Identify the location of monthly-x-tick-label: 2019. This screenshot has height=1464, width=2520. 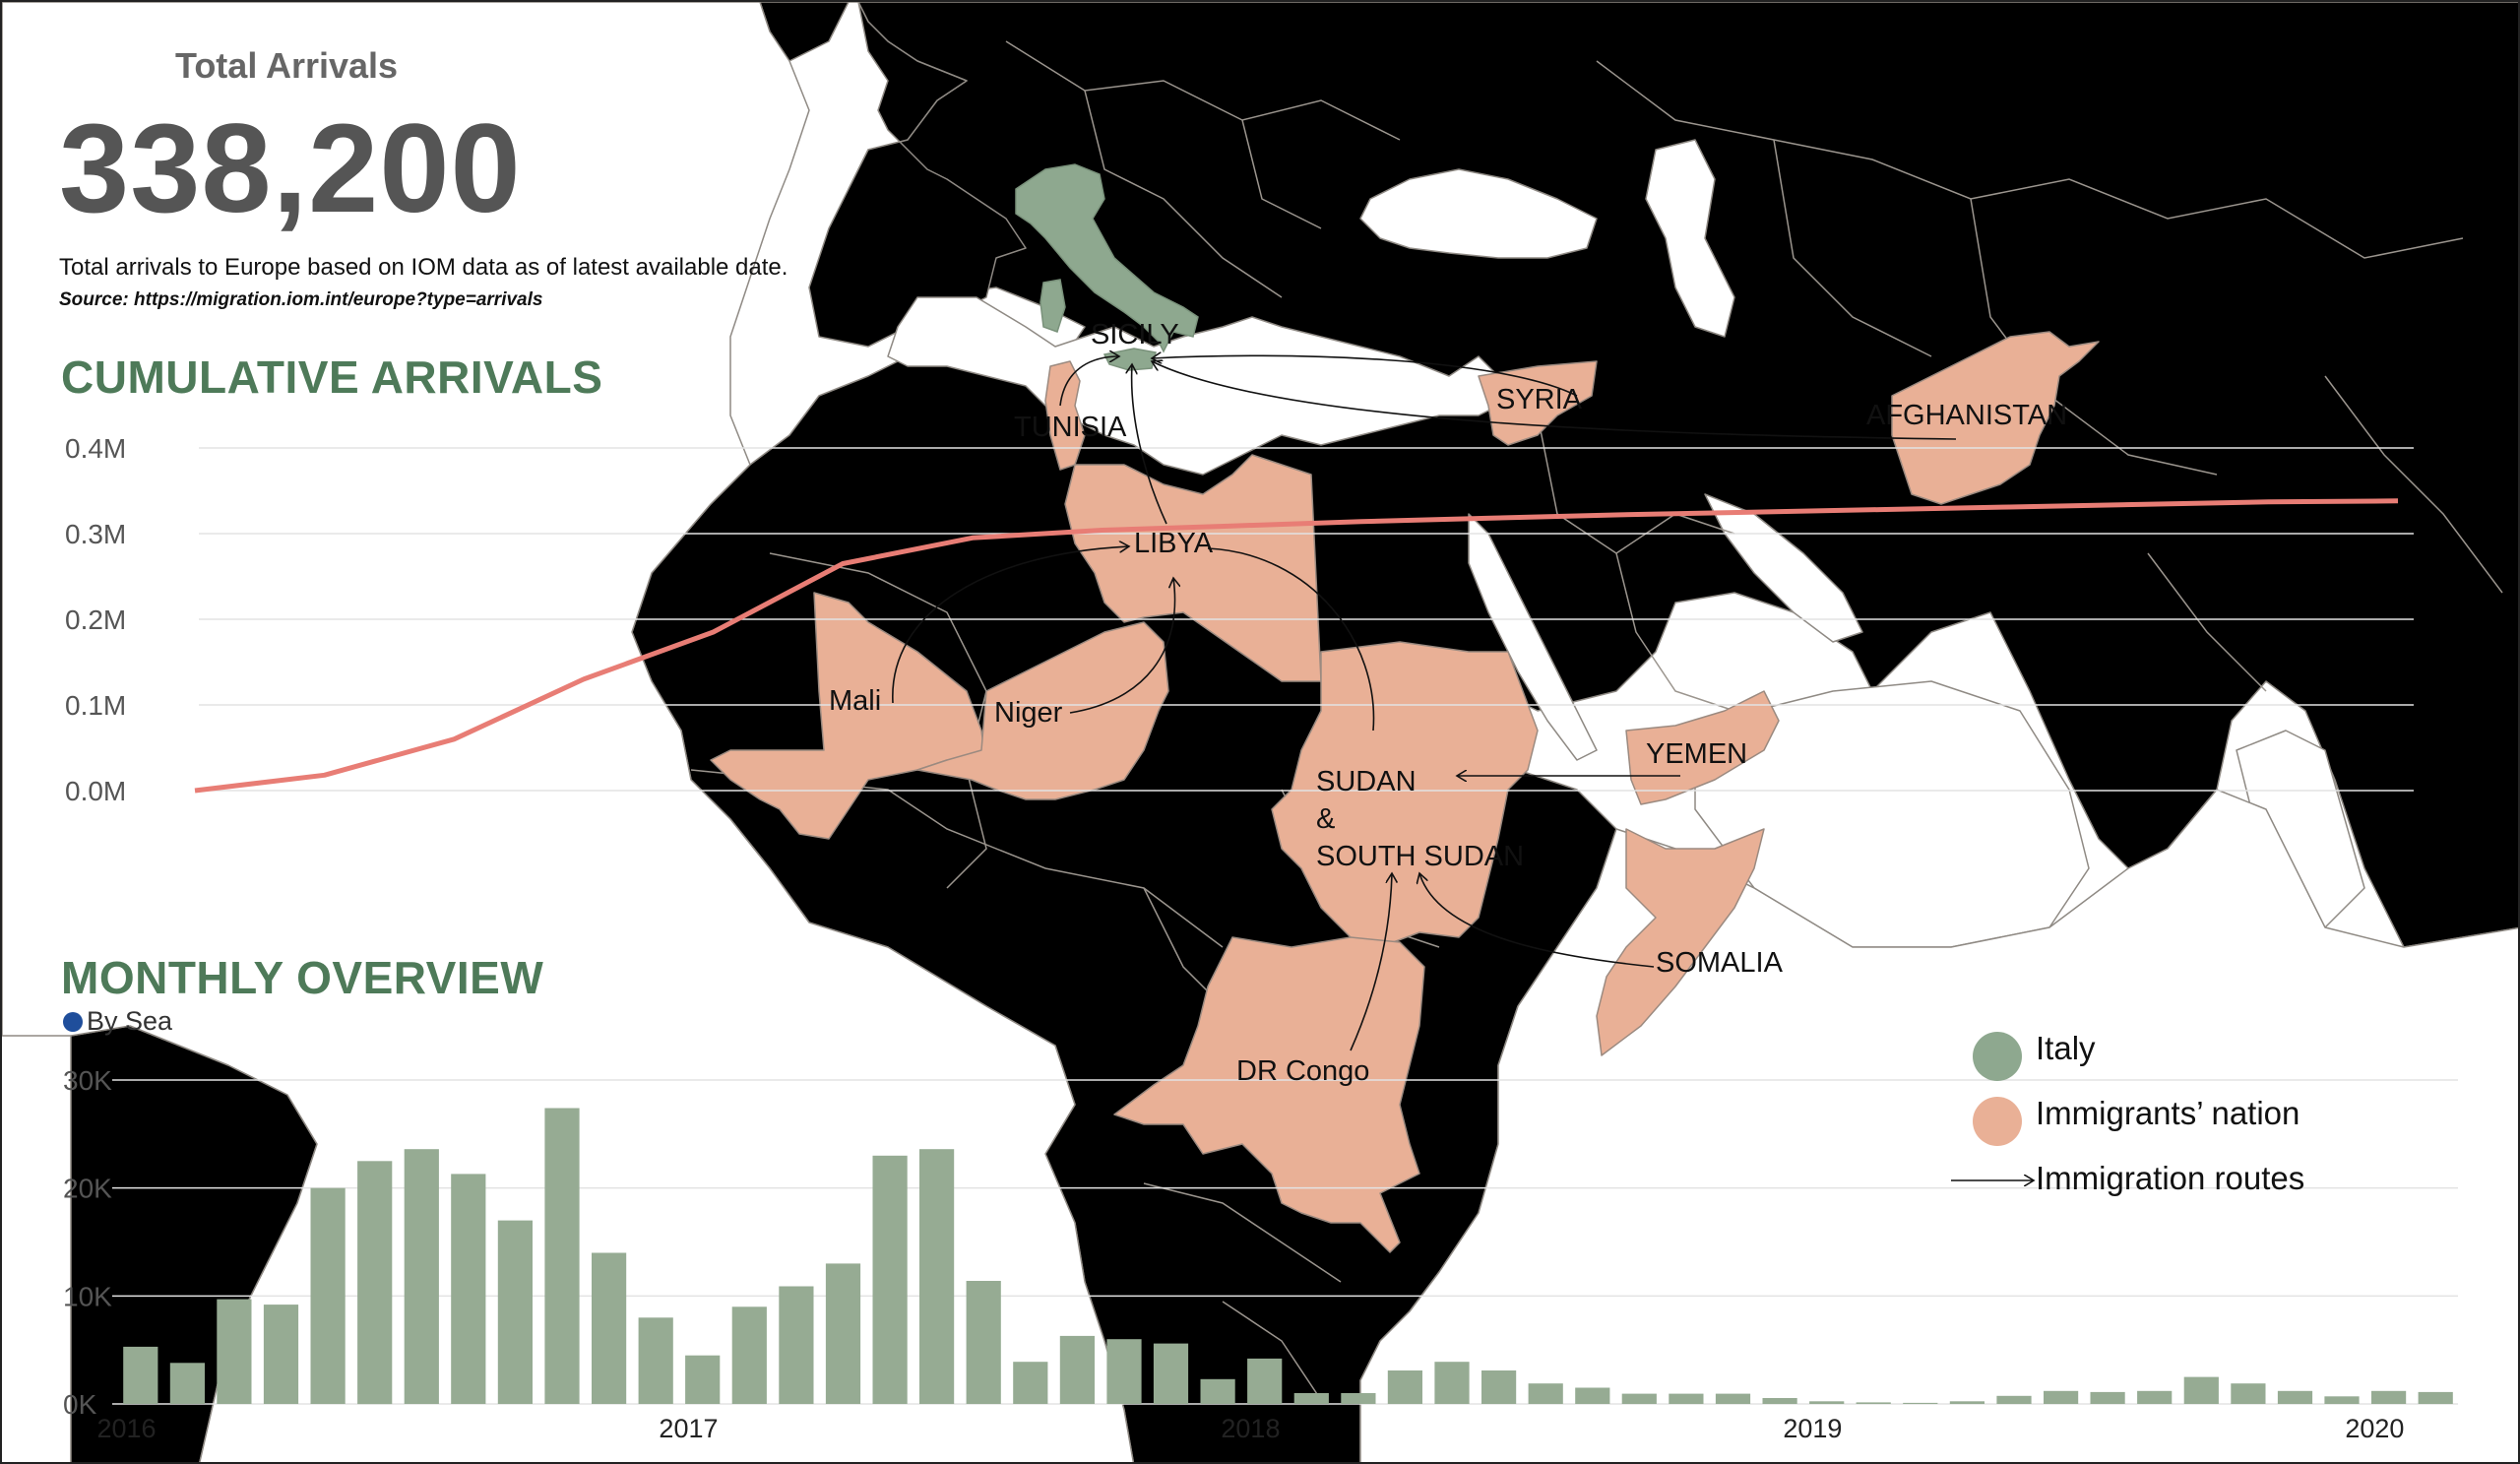
(1812, 1429).